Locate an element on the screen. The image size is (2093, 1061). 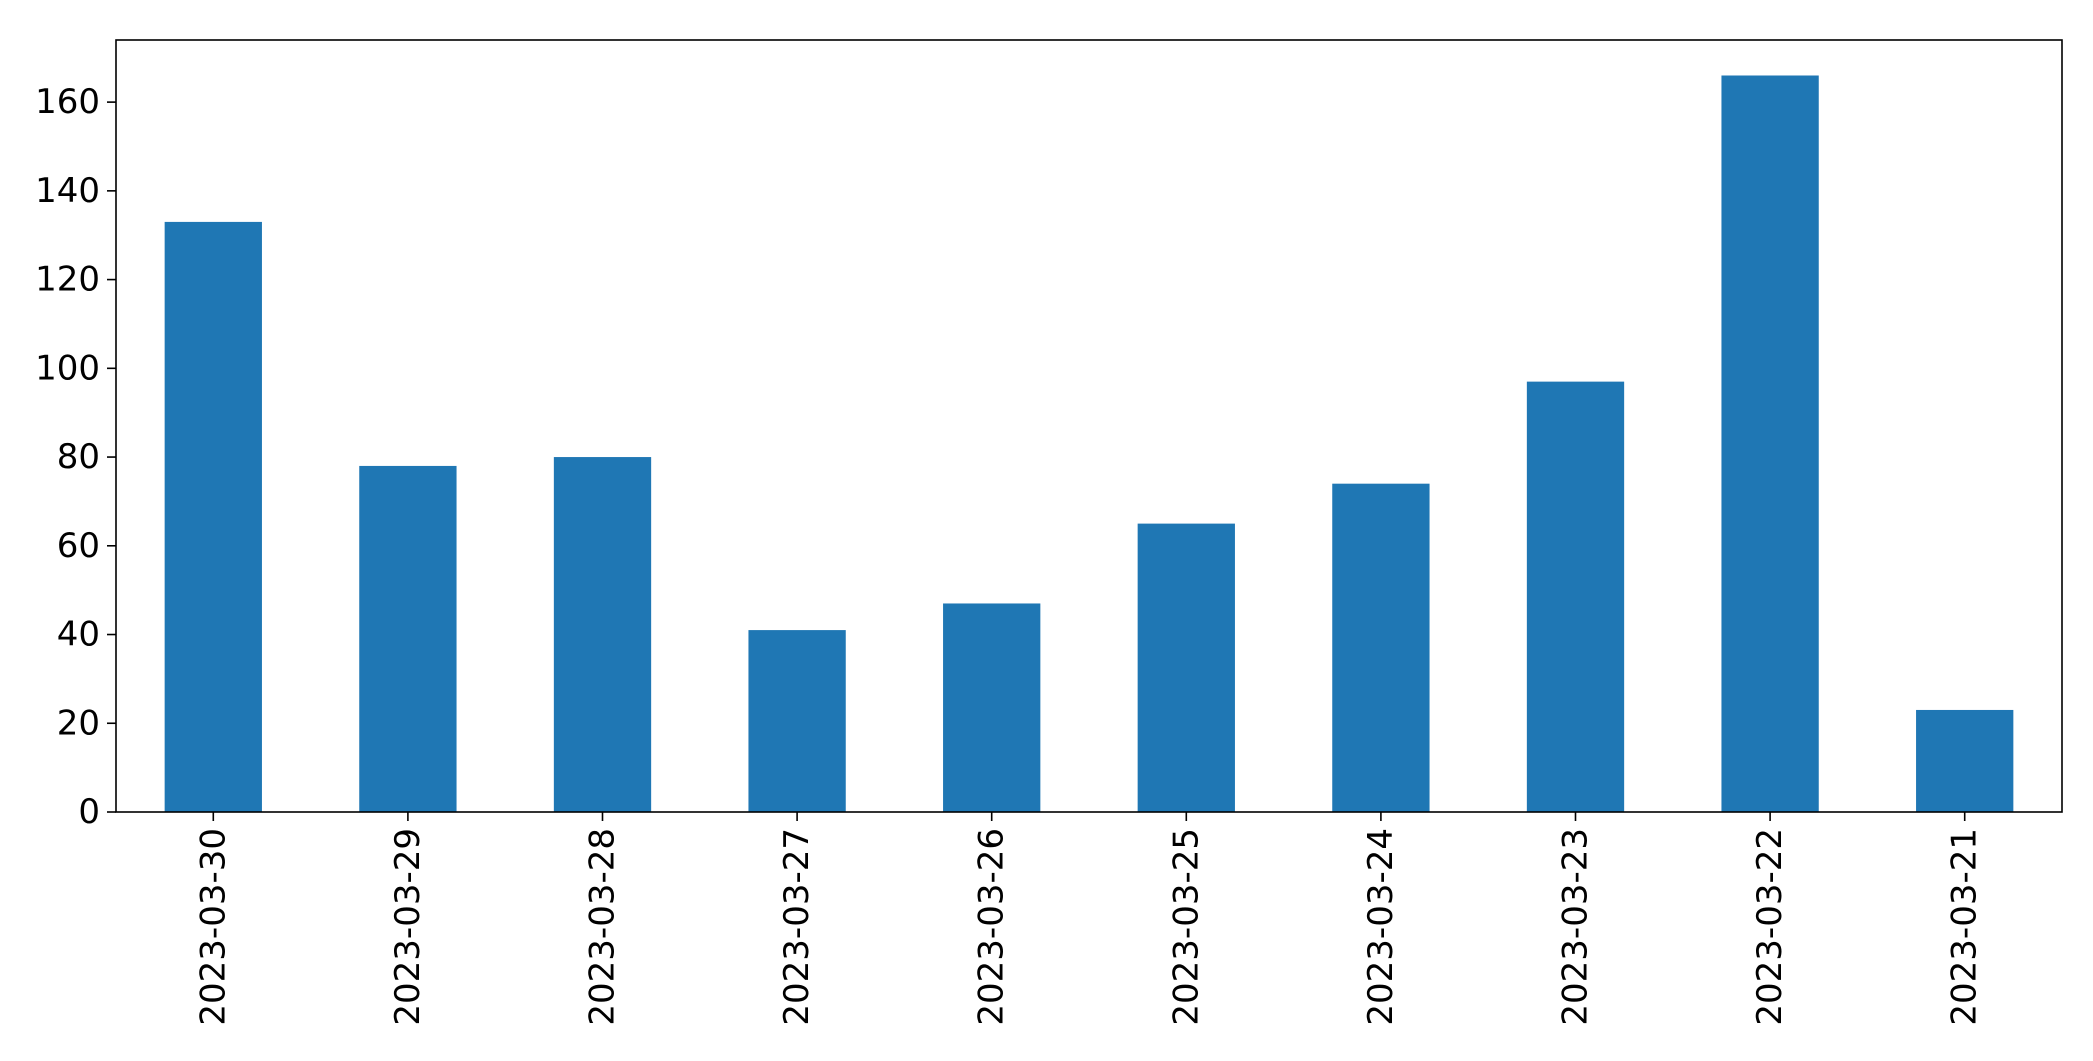
x-tick-label: 2023-03-21 is located at coordinates (1965, 927).